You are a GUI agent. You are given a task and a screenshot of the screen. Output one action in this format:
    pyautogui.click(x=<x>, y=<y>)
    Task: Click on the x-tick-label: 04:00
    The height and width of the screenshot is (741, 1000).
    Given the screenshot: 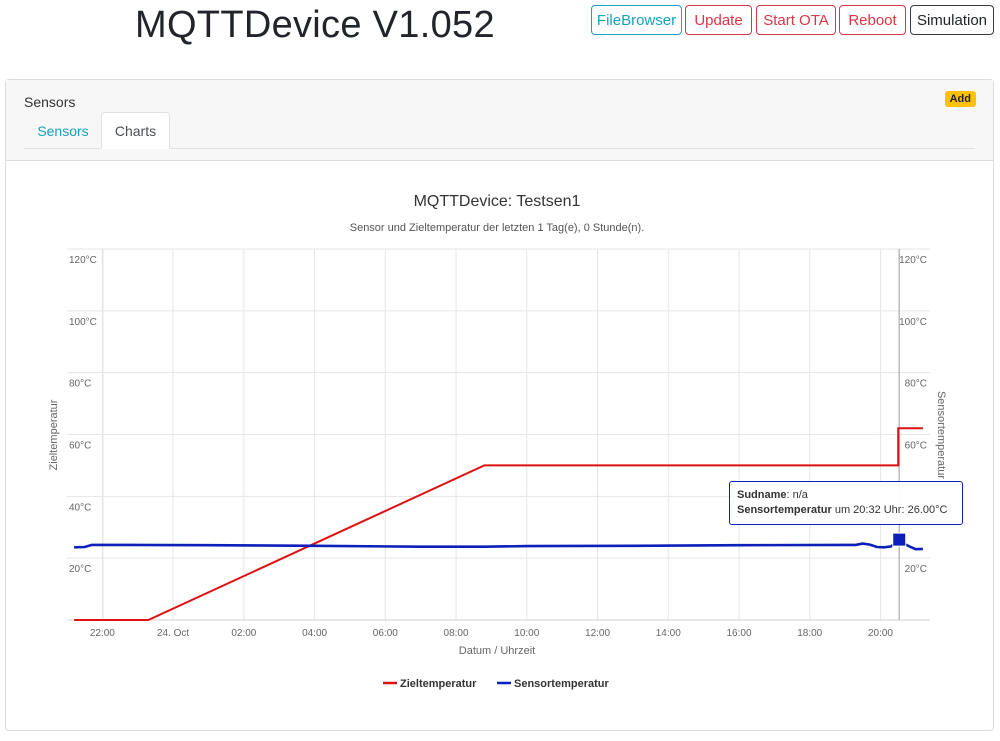 What is the action you would take?
    pyautogui.click(x=314, y=633)
    